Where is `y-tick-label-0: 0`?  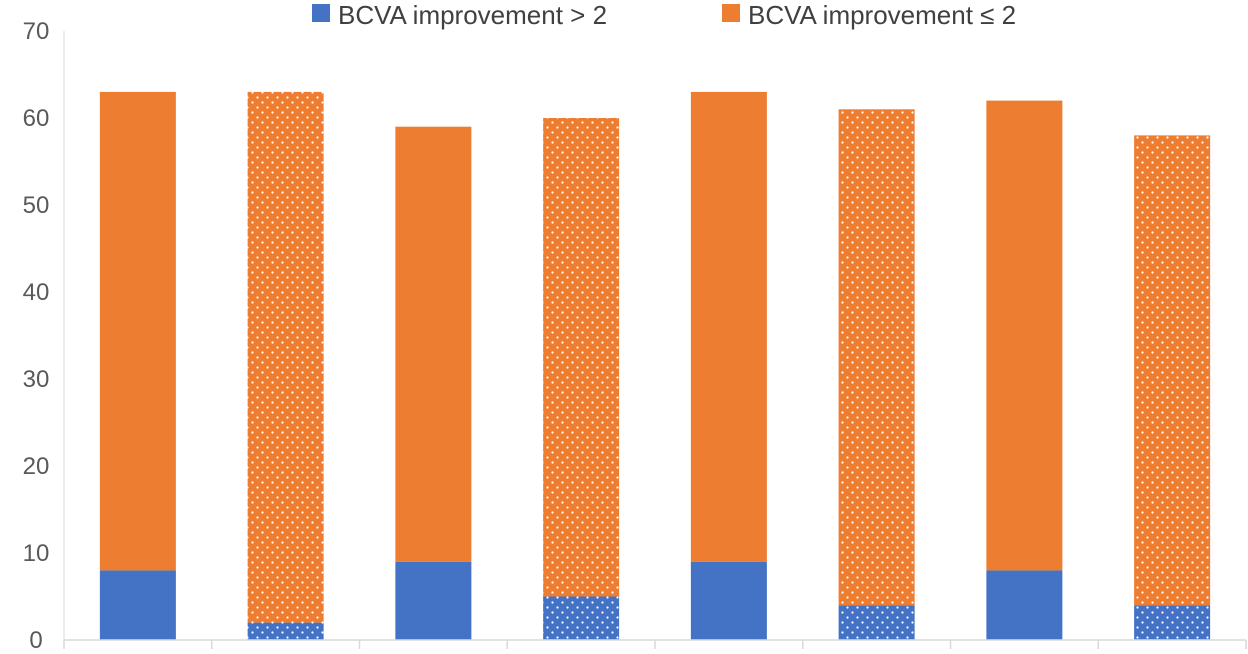 y-tick-label-0: 0 is located at coordinates (35, 640).